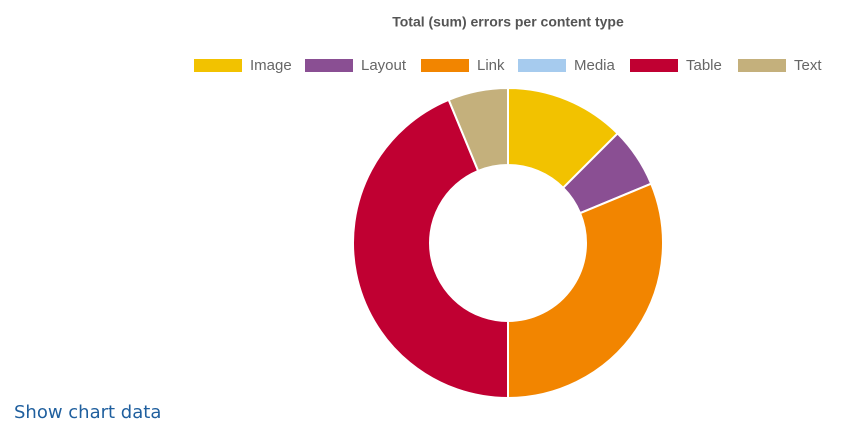 This screenshot has width=848, height=446. What do you see at coordinates (491, 65) in the screenshot?
I see `legend-label: Link` at bounding box center [491, 65].